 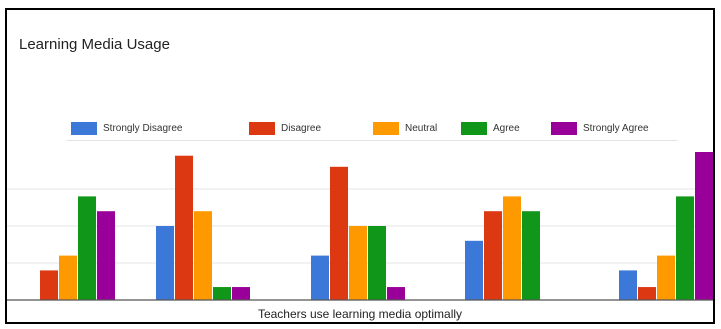 I want to click on x-axis-label: Teachers use learning media optimally, so click(x=360, y=314).